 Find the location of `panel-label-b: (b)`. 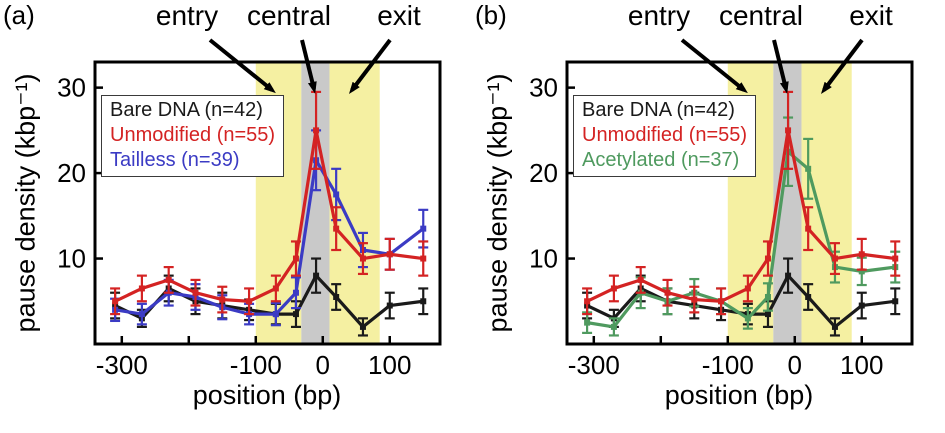

panel-label-b: (b) is located at coordinates (491, 15).